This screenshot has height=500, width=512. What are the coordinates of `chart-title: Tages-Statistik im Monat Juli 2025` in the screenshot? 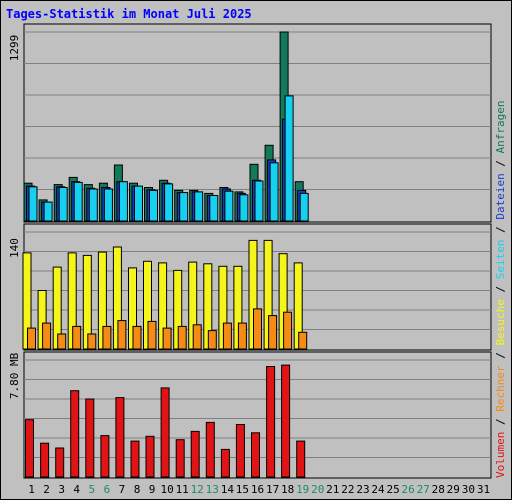 It's located at (129, 14).